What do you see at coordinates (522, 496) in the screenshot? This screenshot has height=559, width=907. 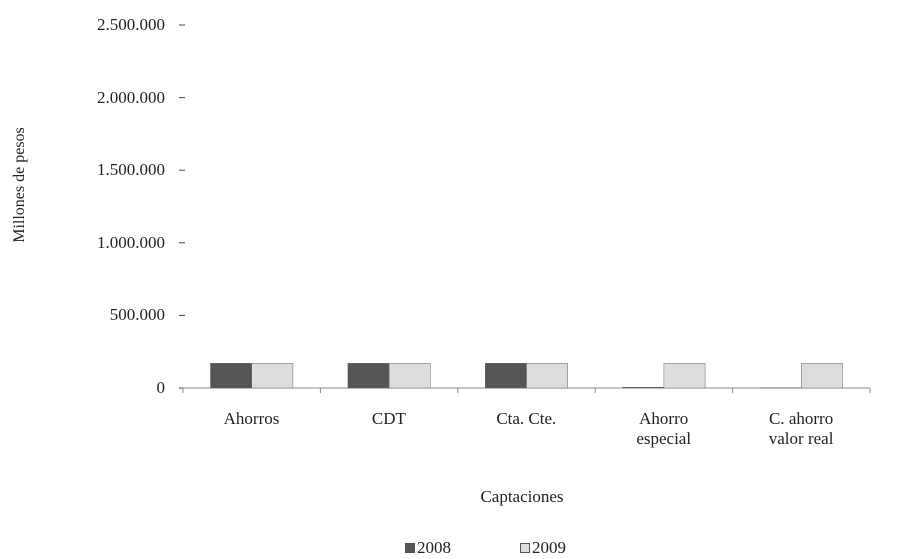 I see `x-axis-title: Captaciones` at bounding box center [522, 496].